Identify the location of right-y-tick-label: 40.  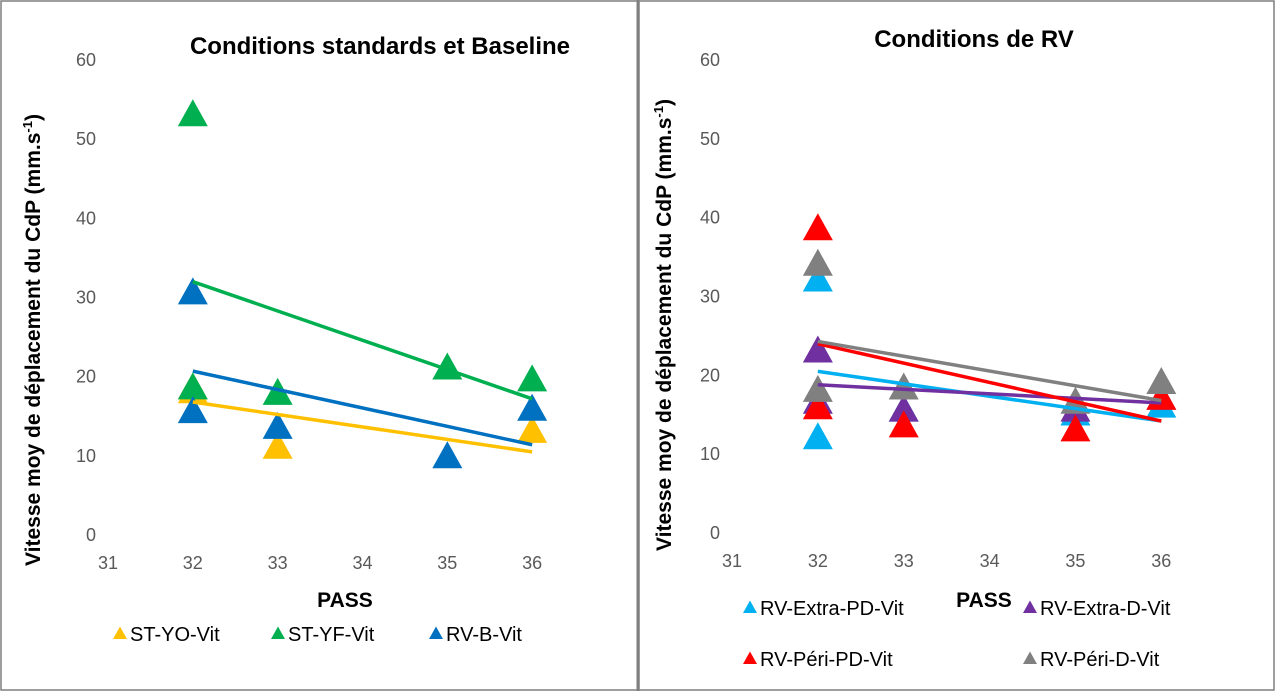
(710, 218).